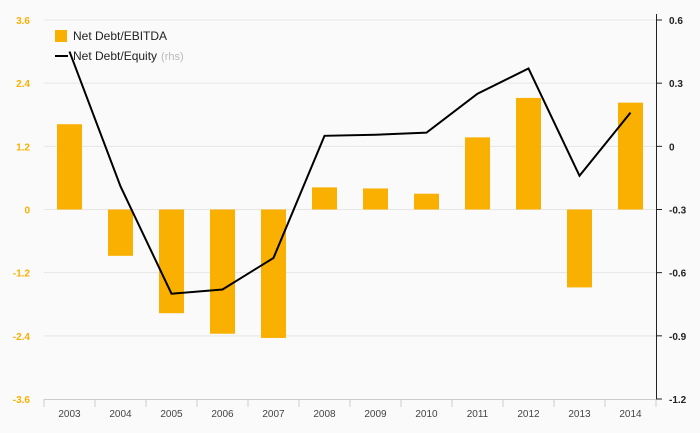 Image resolution: width=700 pixels, height=433 pixels. Describe the element at coordinates (678, 211) in the screenshot. I see `y-right-tick-label-3: -0.3` at that location.